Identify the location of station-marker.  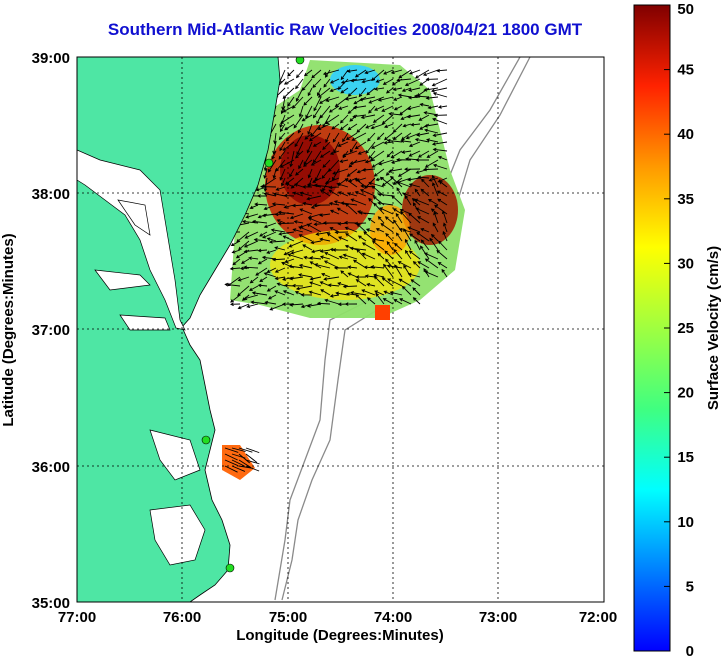
(206, 440).